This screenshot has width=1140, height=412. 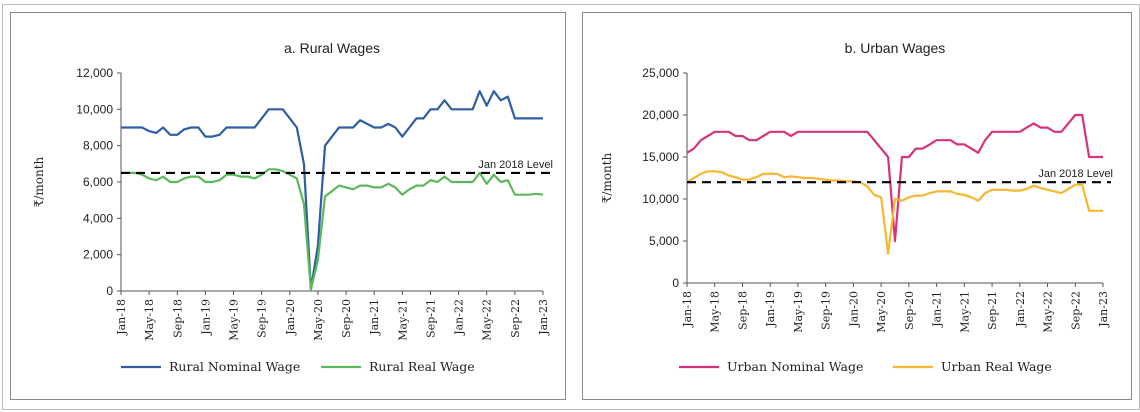 I want to click on rural-x-tick-label: Jan-20, so click(x=290, y=317).